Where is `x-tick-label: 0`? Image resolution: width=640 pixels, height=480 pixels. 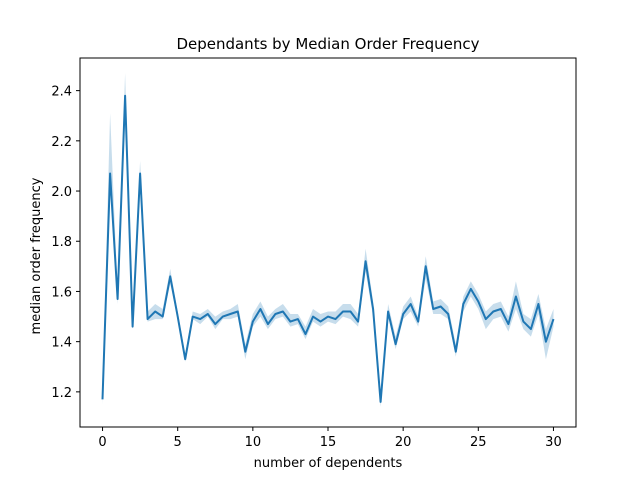 x-tick-label: 0 is located at coordinates (102, 442).